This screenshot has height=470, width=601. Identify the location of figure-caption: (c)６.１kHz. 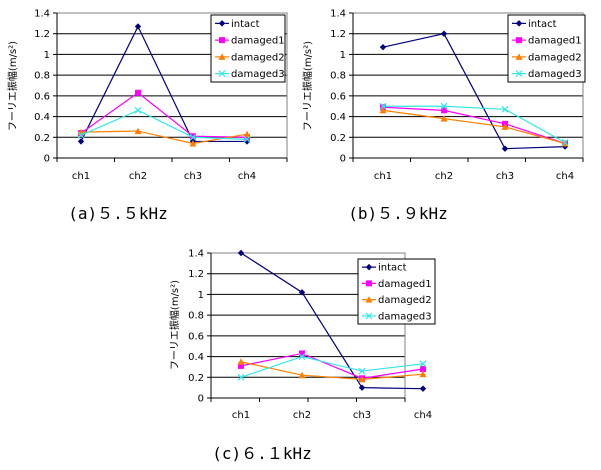
(261, 453).